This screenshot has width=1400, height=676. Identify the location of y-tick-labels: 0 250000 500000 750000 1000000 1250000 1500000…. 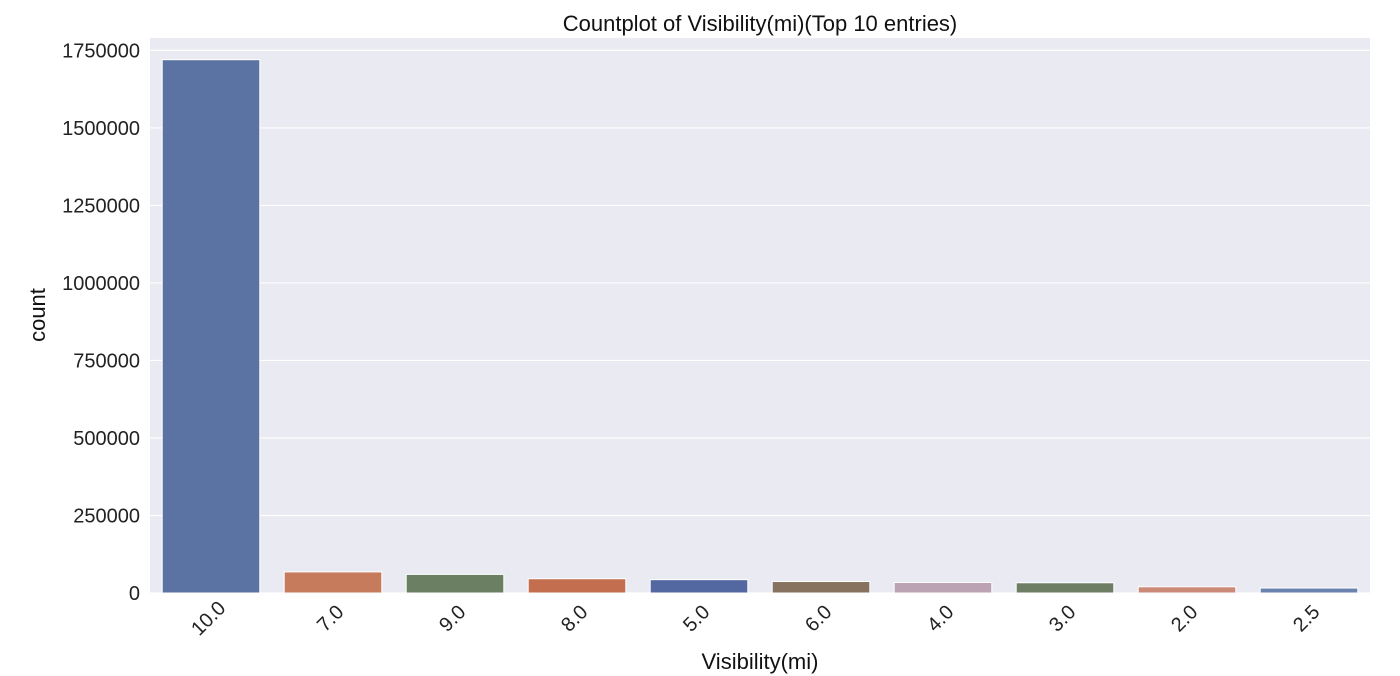
(101, 322).